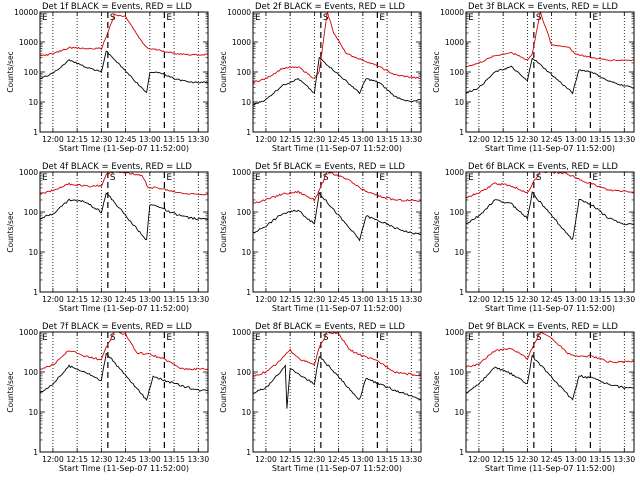 Image resolution: width=640 pixels, height=480 pixels. I want to click on panel-title: Det 2f BLACK = Events, RED = LLD, so click(330, 7).